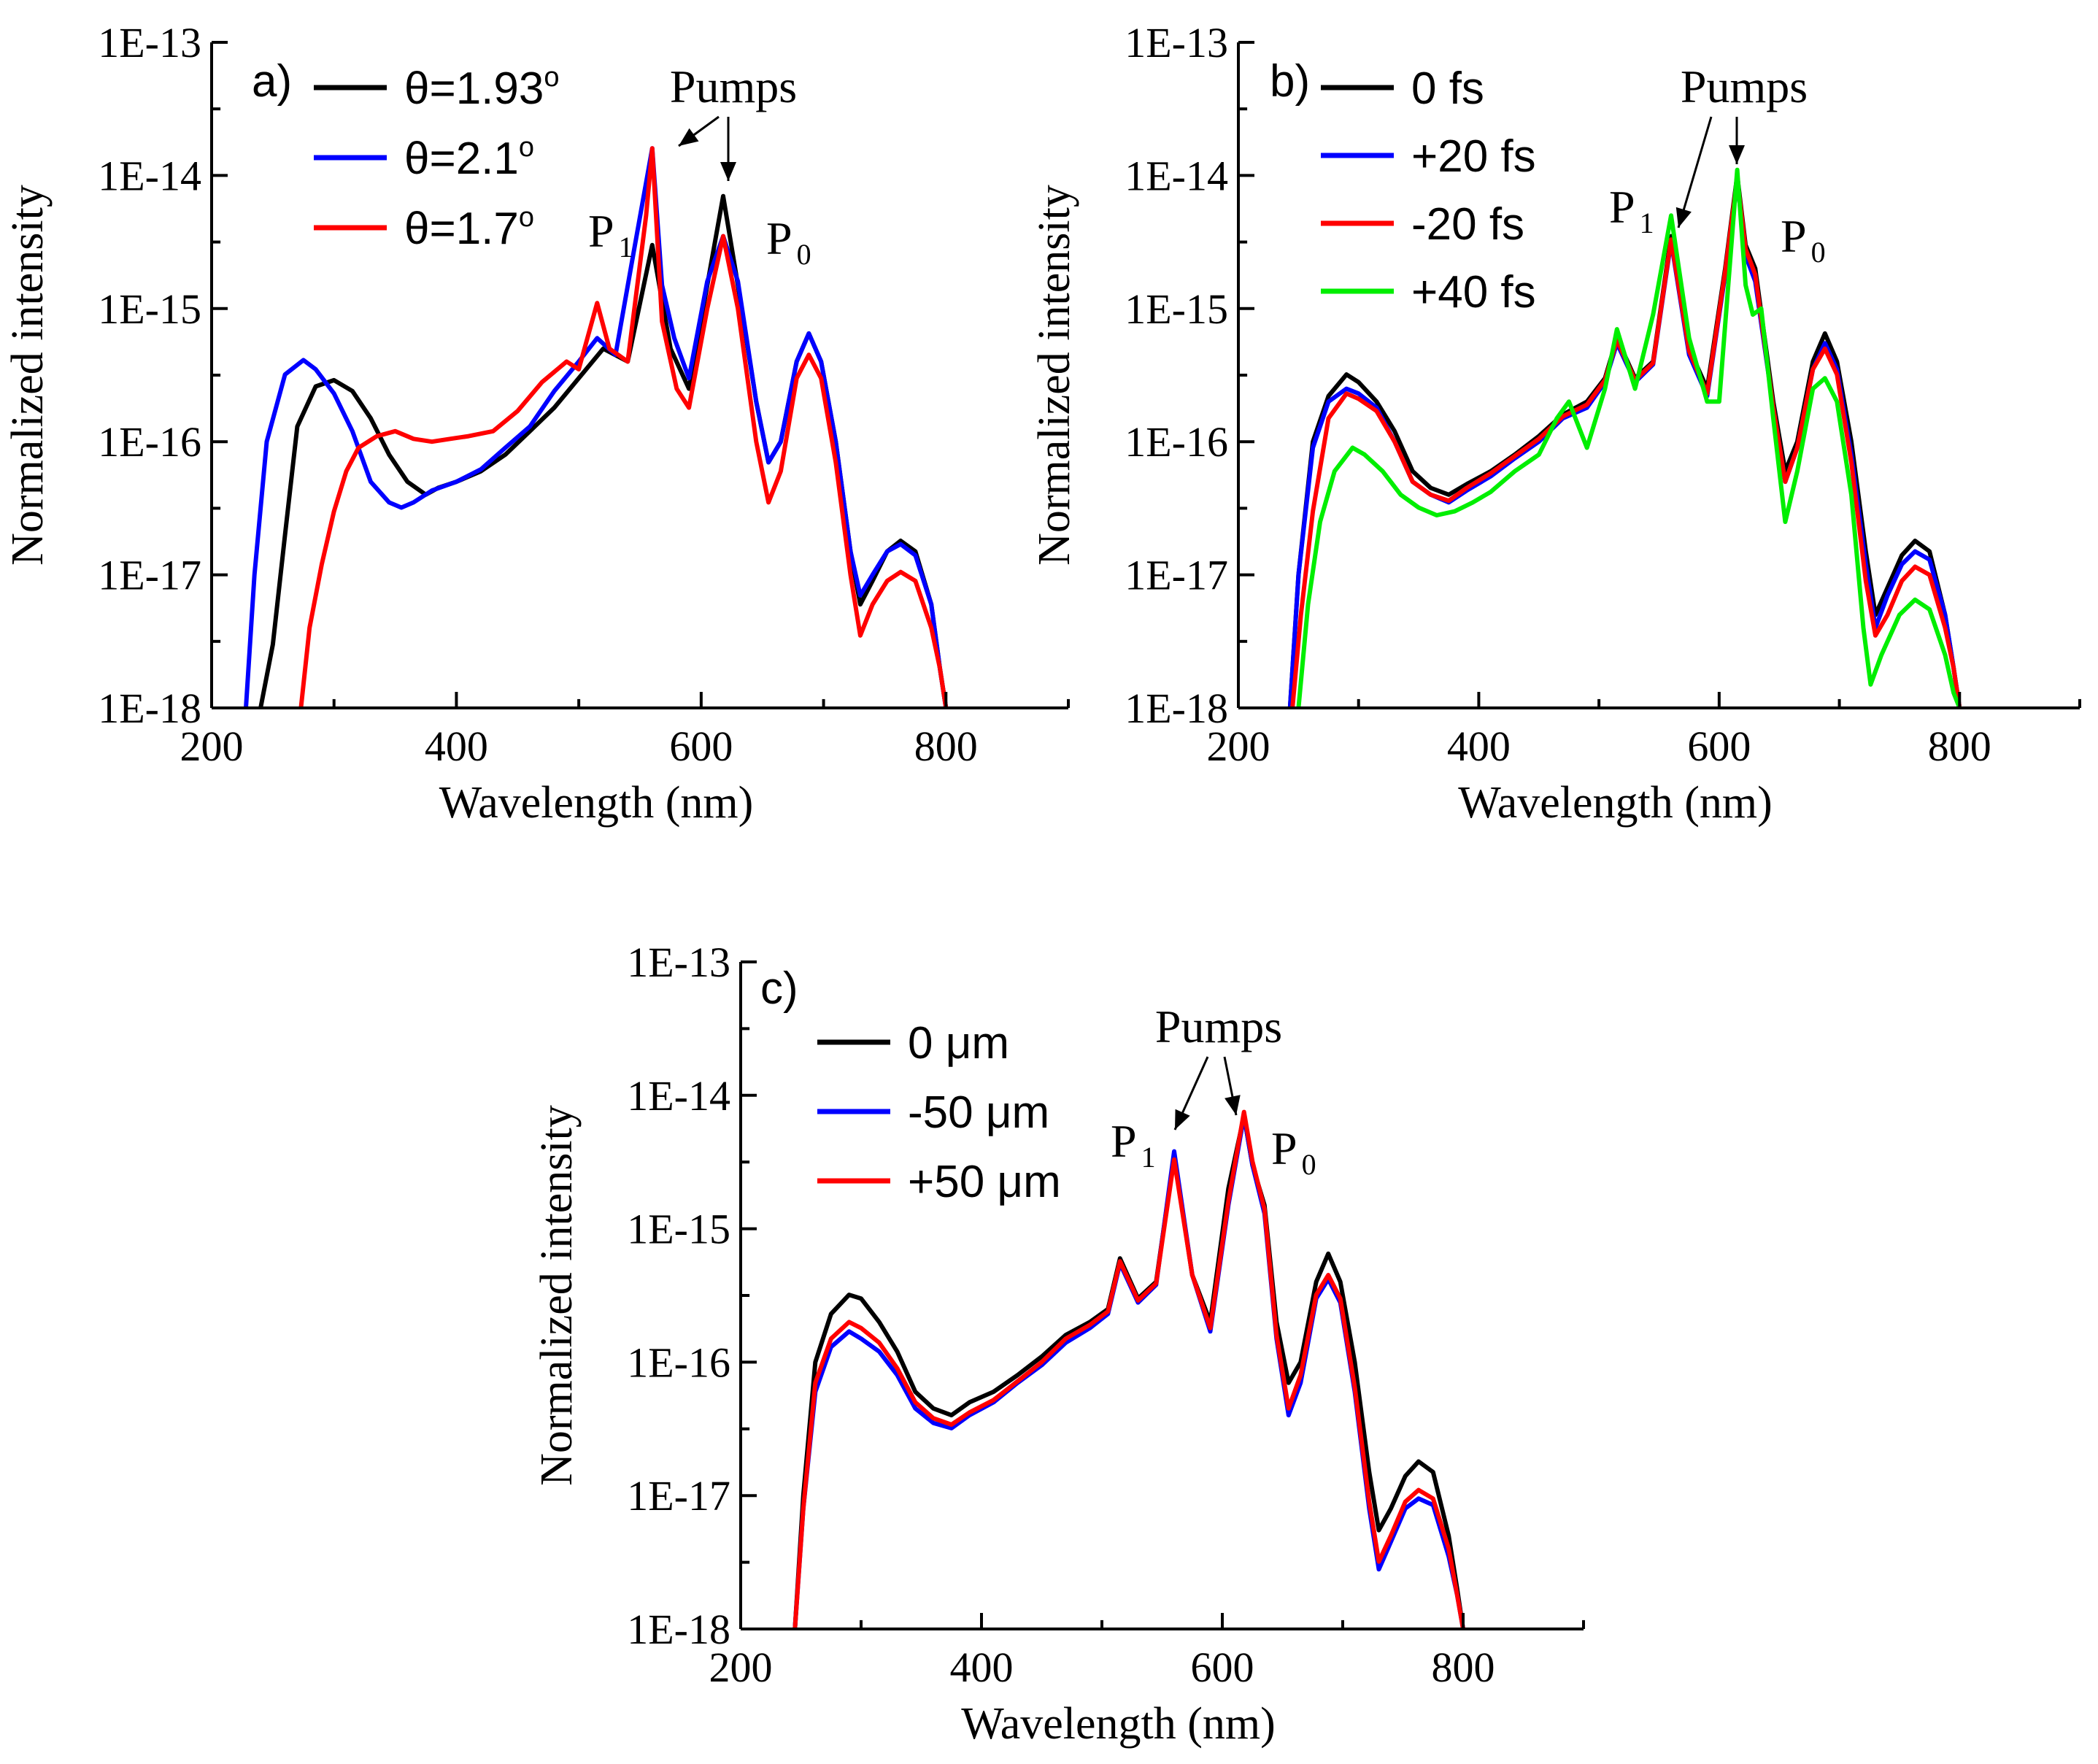 This screenshot has width=2098, height=1764. I want to click on panel-label: a), so click(272, 81).